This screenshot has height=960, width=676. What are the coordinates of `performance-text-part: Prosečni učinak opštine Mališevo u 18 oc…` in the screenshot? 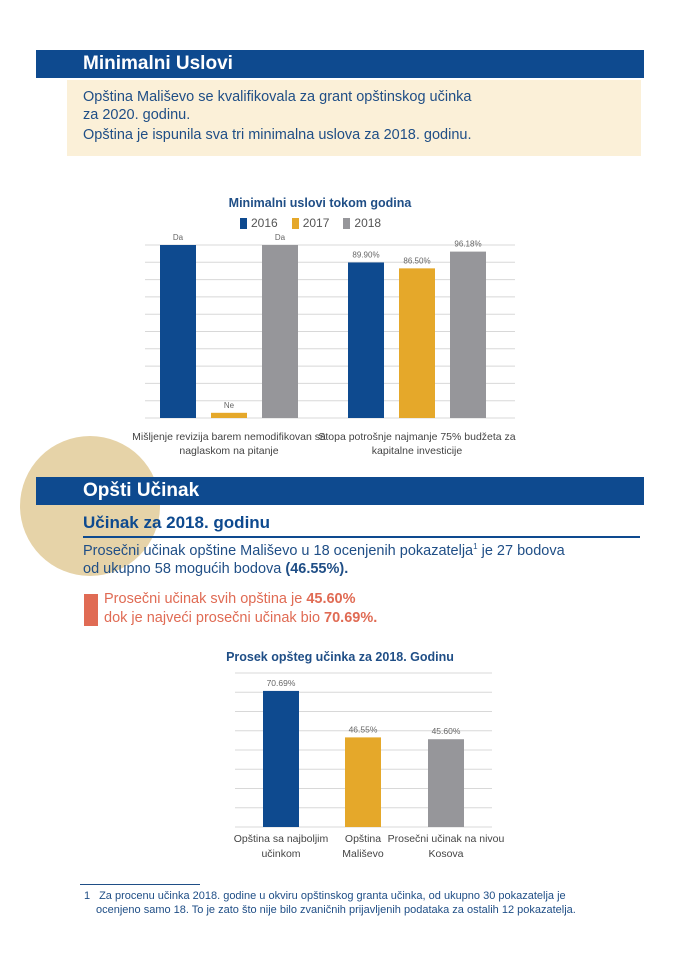 It's located at (278, 550).